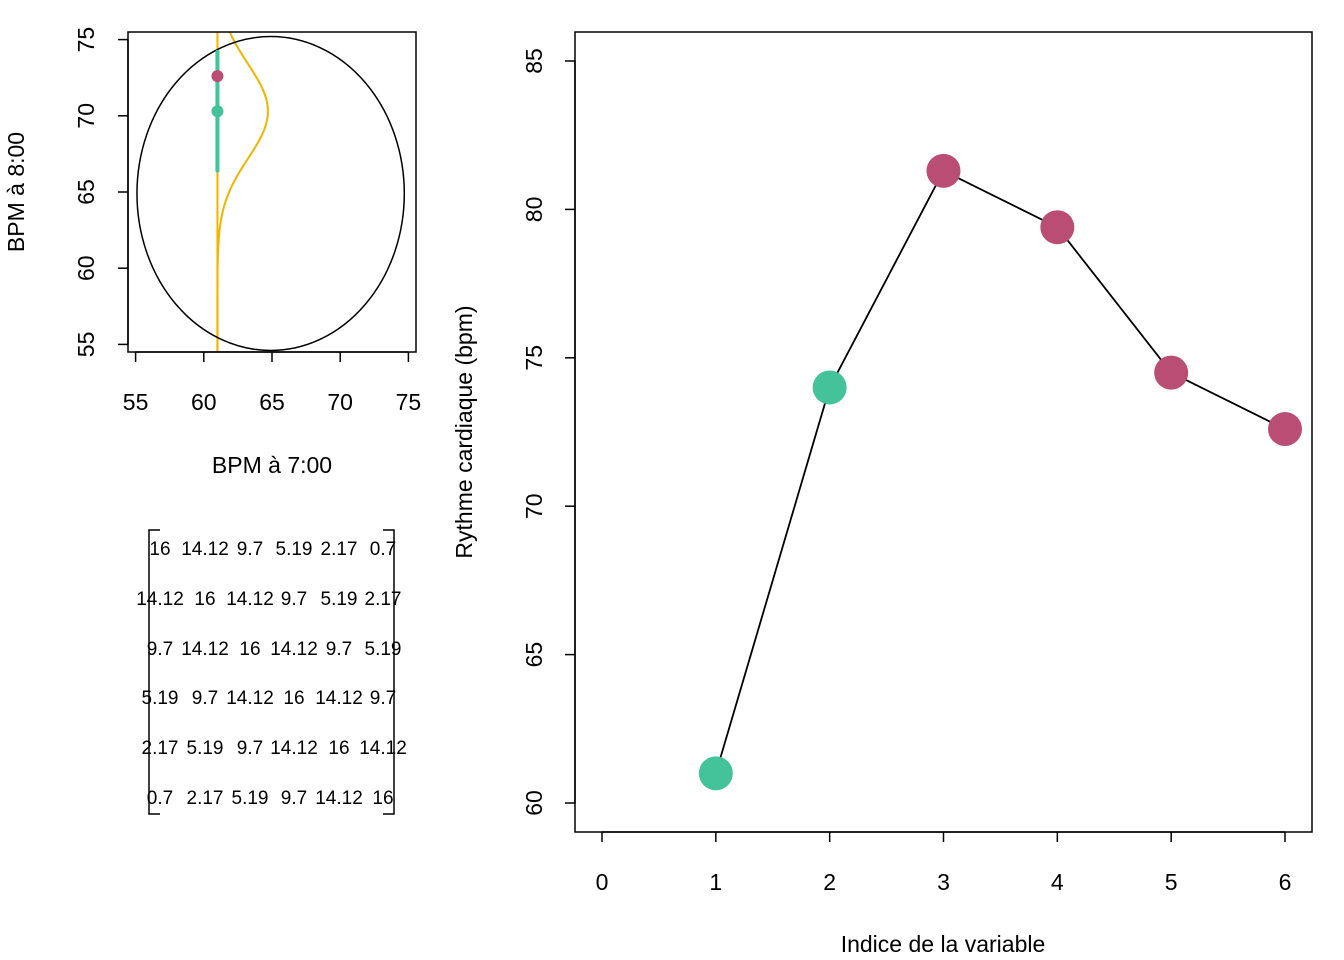 This screenshot has width=1344, height=960. Describe the element at coordinates (154, 672) in the screenshot. I see `matrix-left-bracket` at that location.